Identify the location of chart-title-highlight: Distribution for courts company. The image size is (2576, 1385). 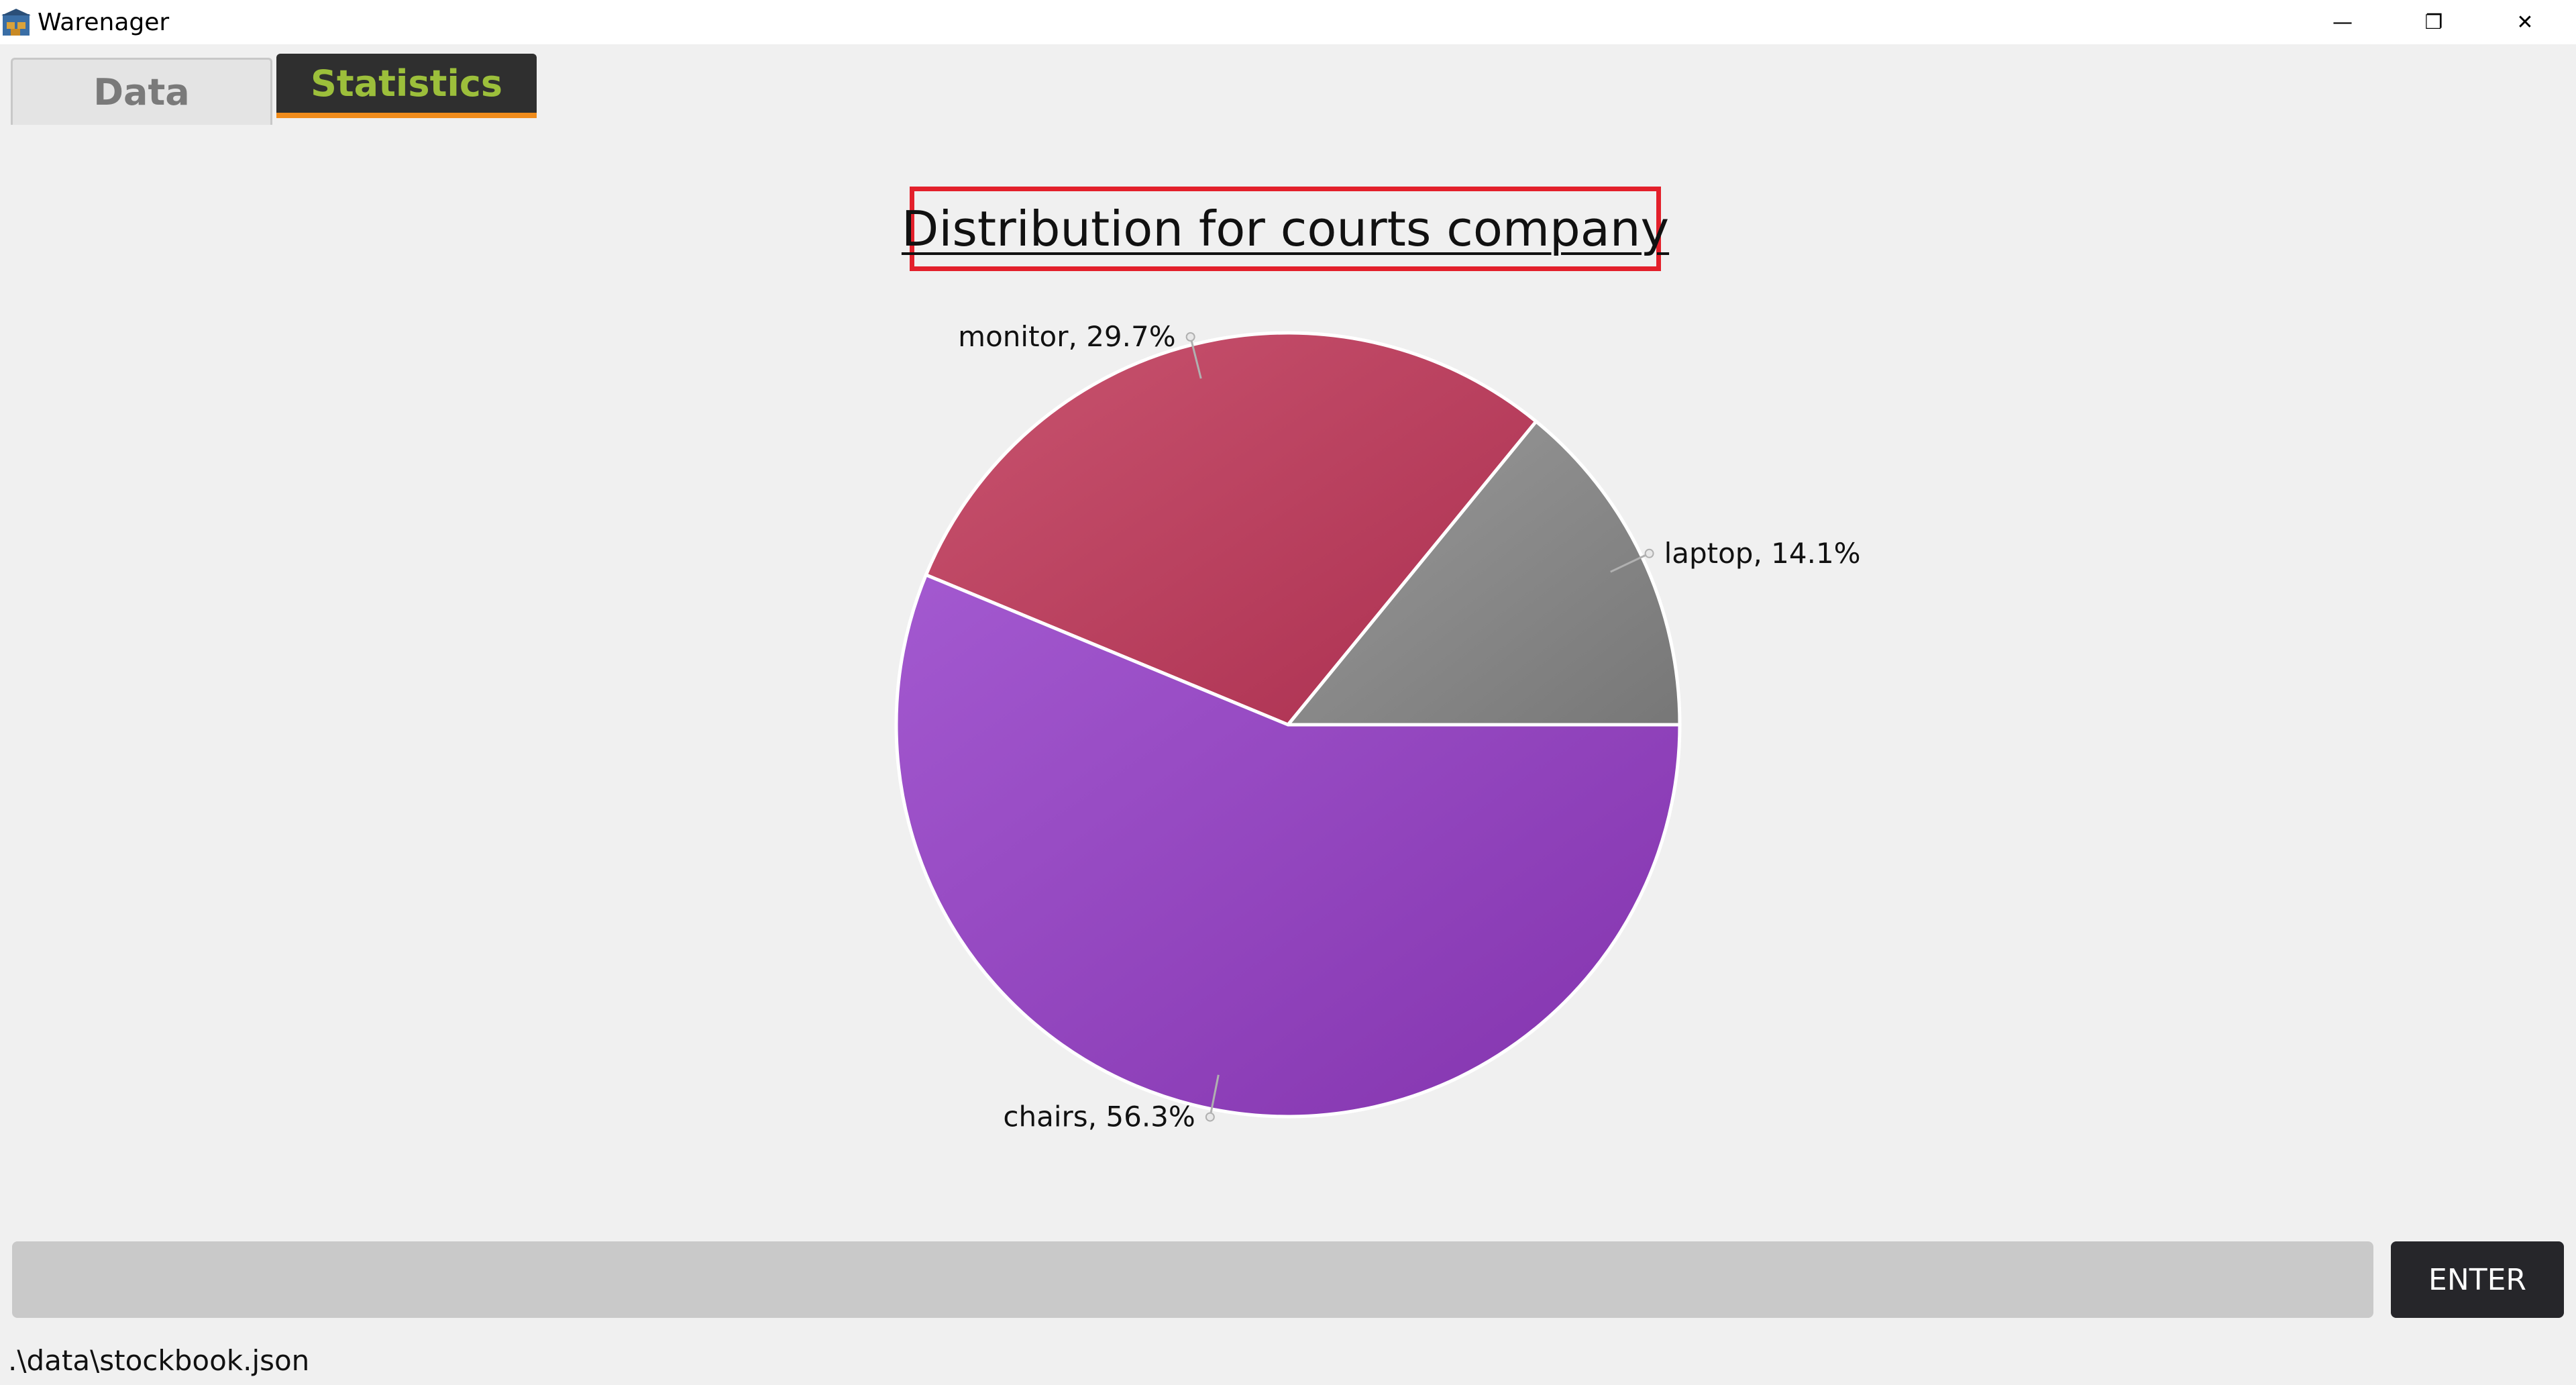
(1285, 229).